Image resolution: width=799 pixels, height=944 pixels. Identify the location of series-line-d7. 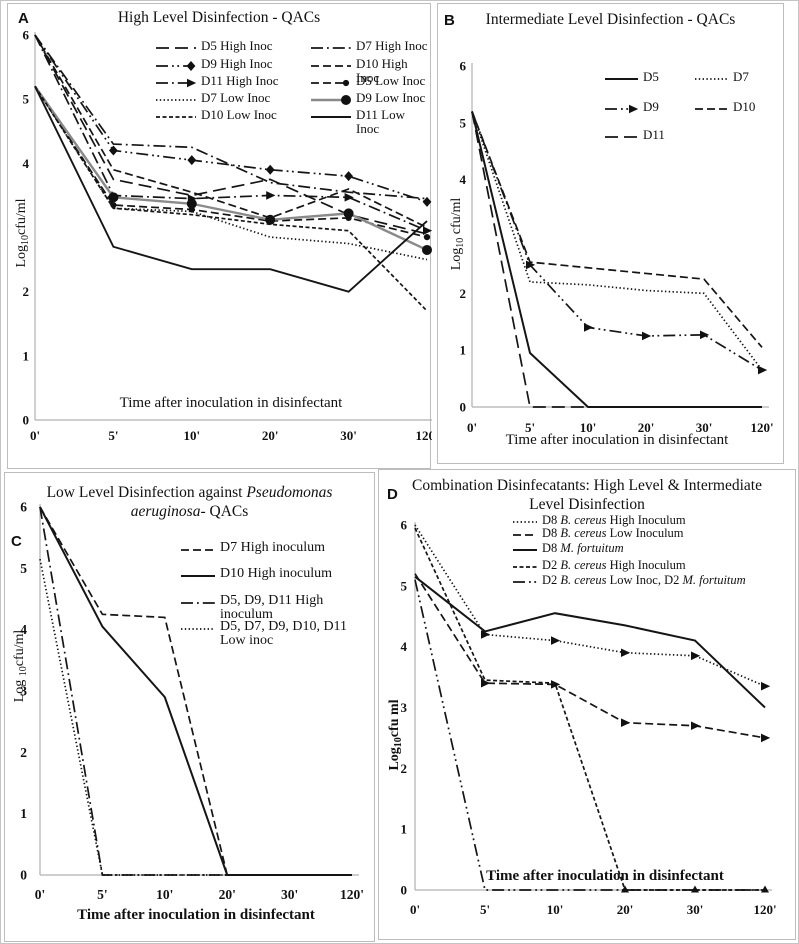
(617, 241).